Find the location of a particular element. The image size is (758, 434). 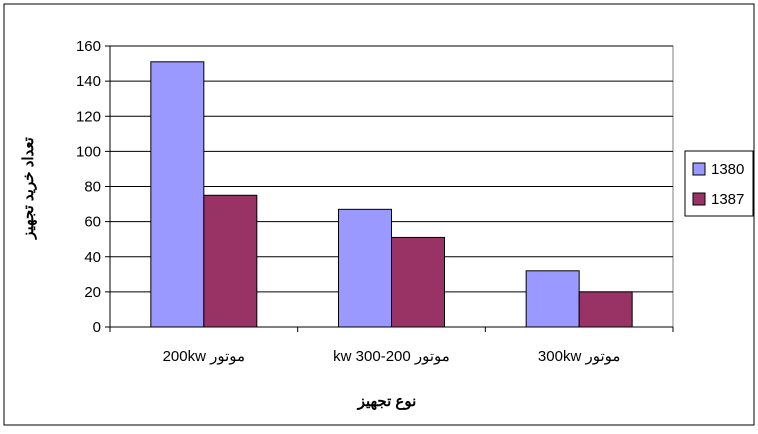

legend-label-1380: 1380 is located at coordinates (727, 169).